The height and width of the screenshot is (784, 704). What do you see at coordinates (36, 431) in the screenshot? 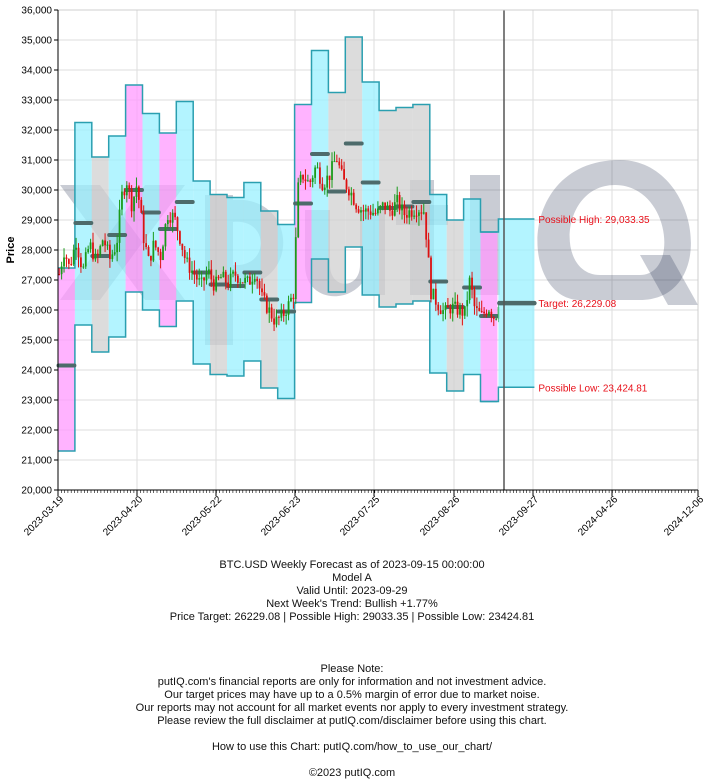
I see `y-tick-label: 22,000` at bounding box center [36, 431].